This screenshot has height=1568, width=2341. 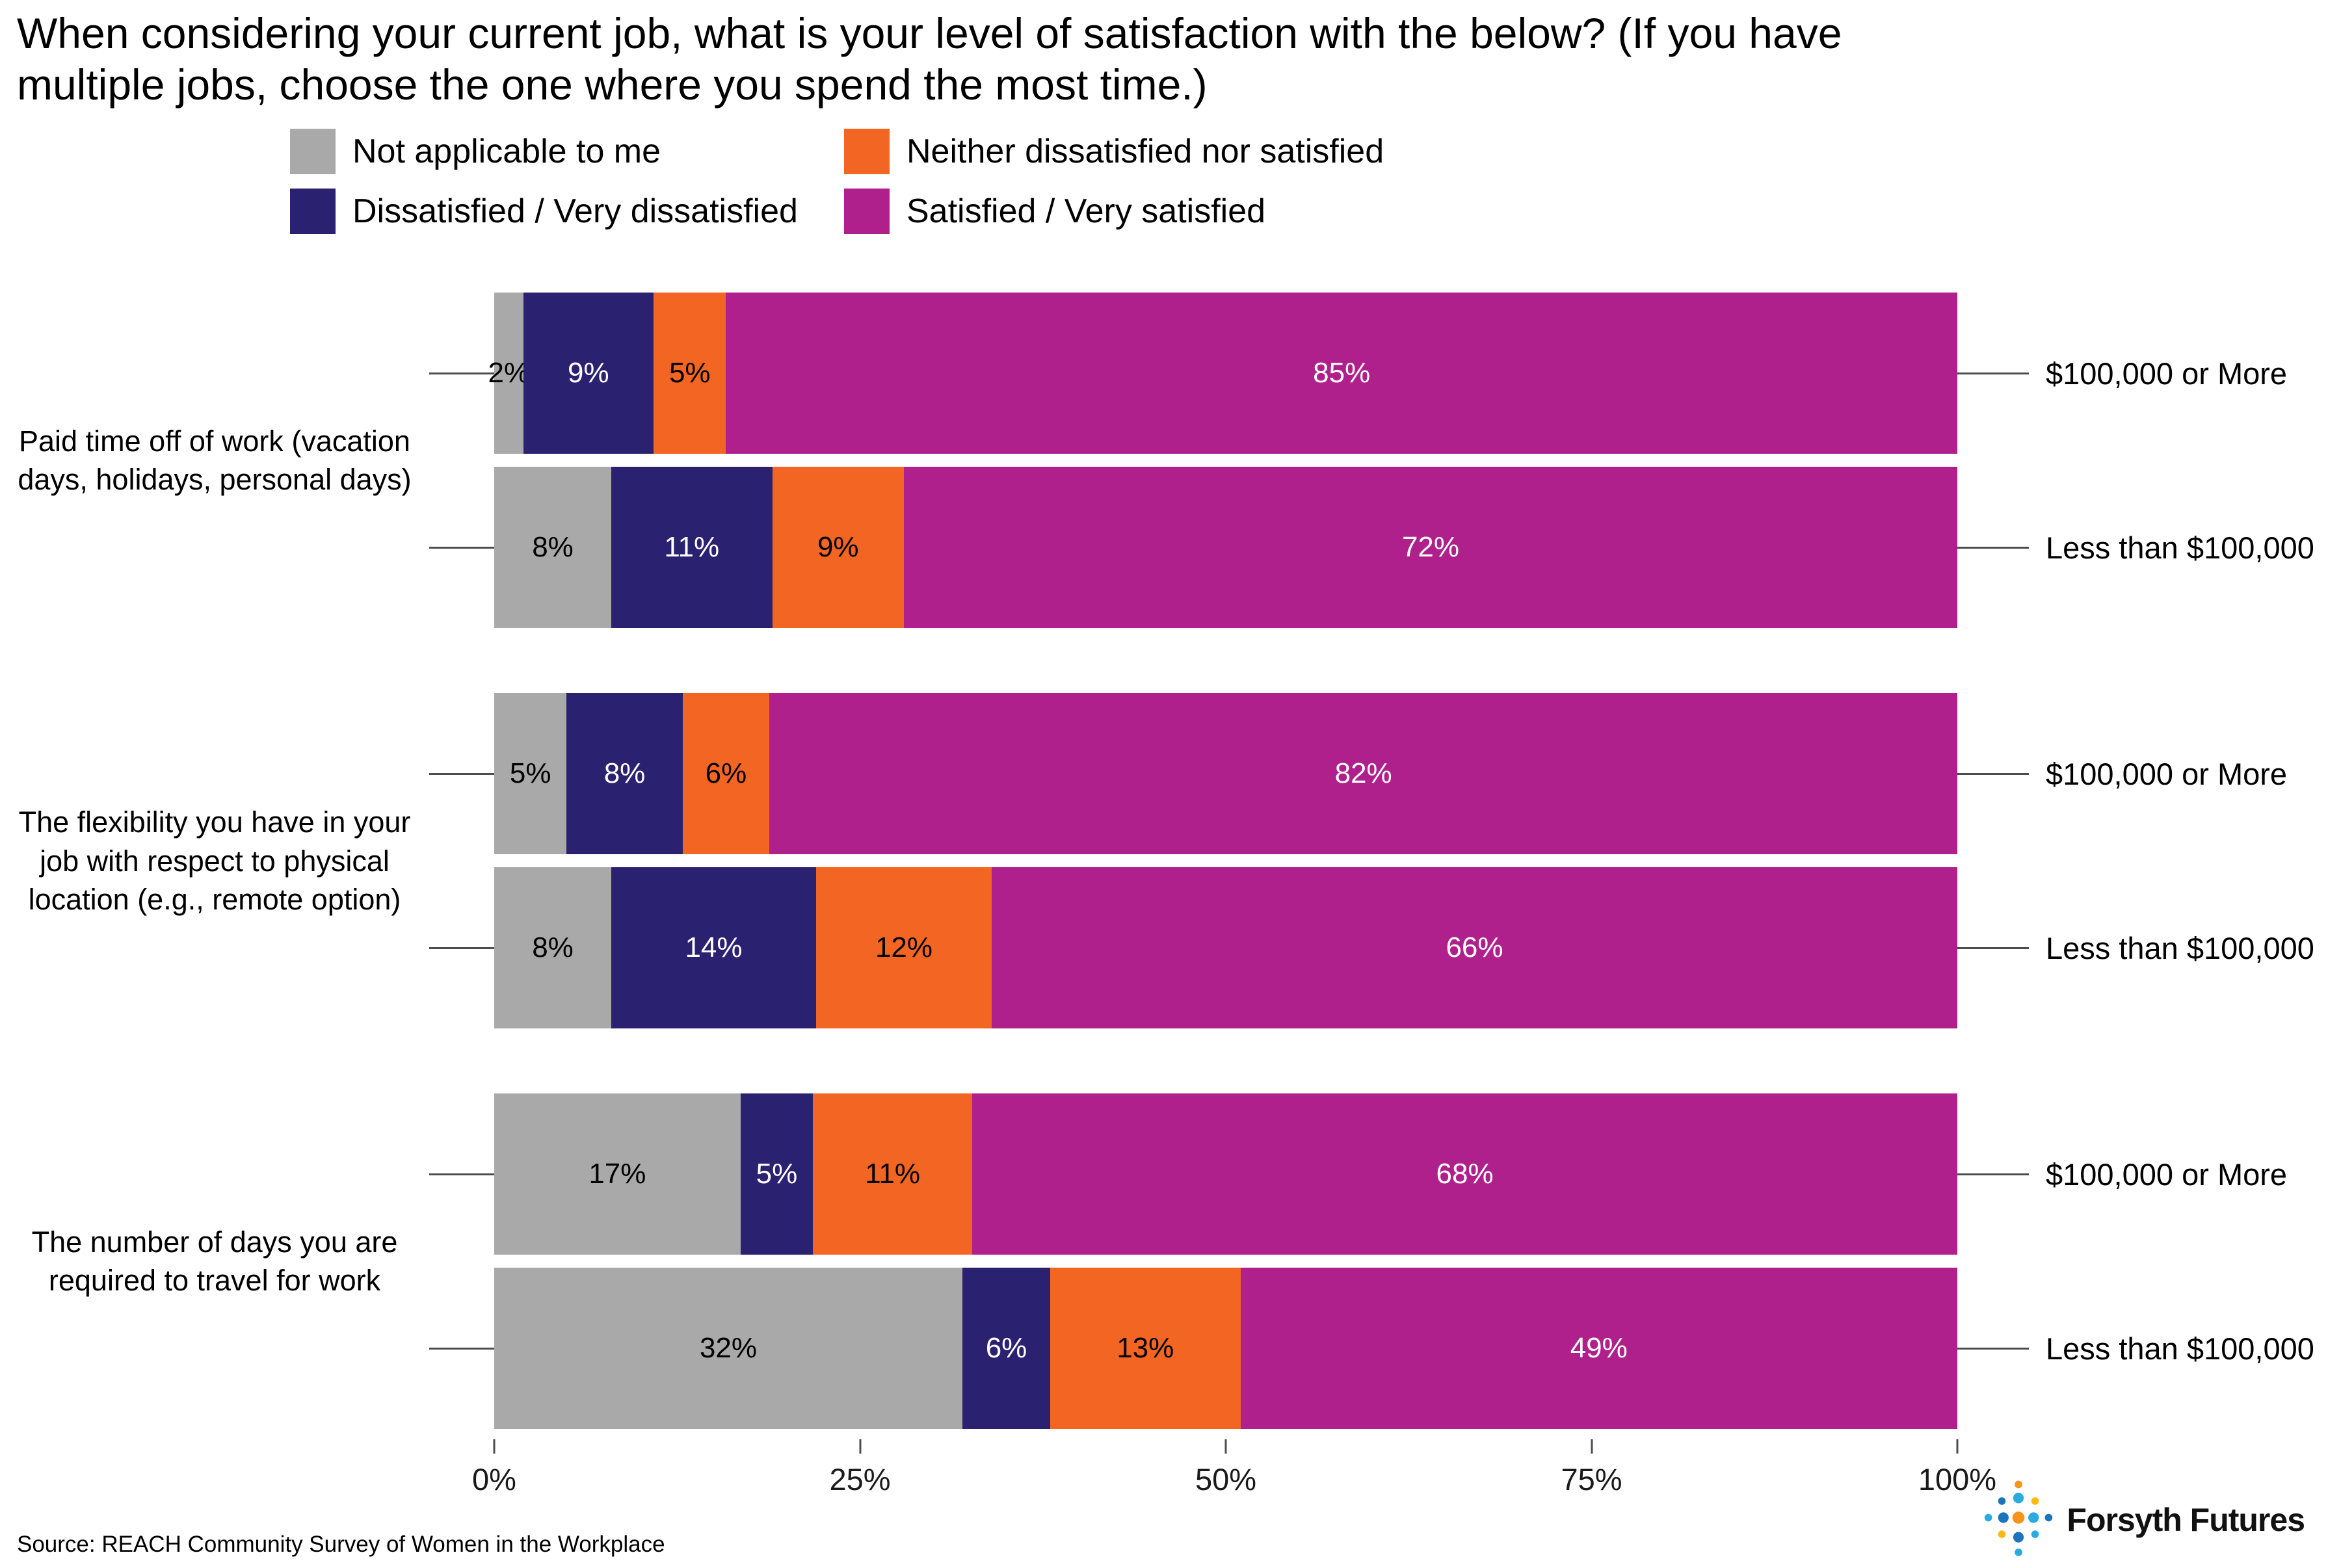 I want to click on bar-segment: 14%, so click(x=713, y=948).